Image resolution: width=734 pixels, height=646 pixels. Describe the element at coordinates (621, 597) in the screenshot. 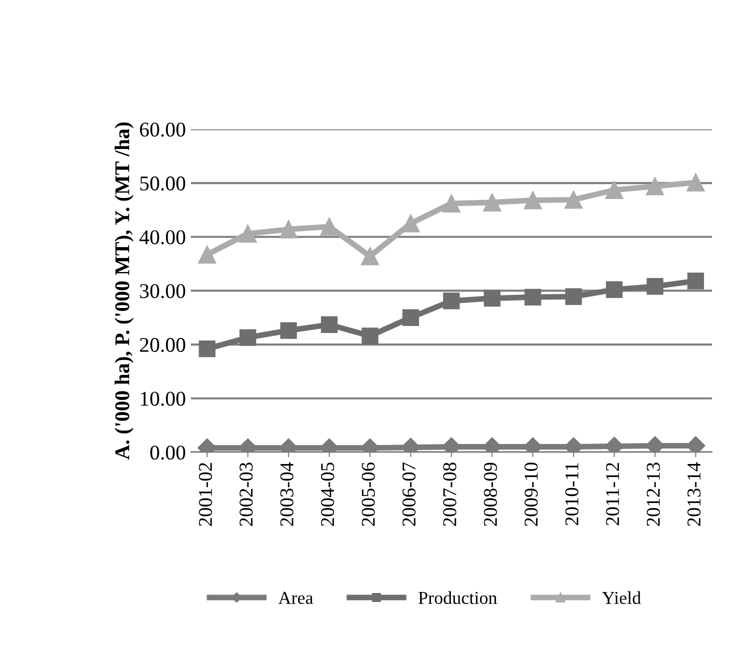

I see `legend-label: Yield` at that location.